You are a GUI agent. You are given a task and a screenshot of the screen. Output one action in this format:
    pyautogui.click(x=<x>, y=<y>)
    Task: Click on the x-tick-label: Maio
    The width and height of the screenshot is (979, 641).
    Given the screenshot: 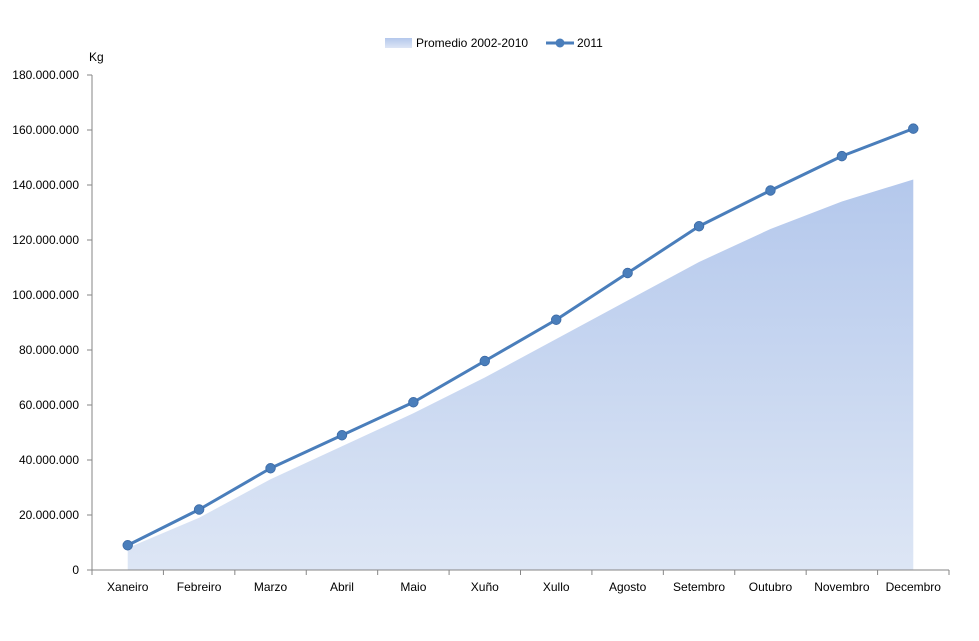 What is the action you would take?
    pyautogui.click(x=413, y=587)
    